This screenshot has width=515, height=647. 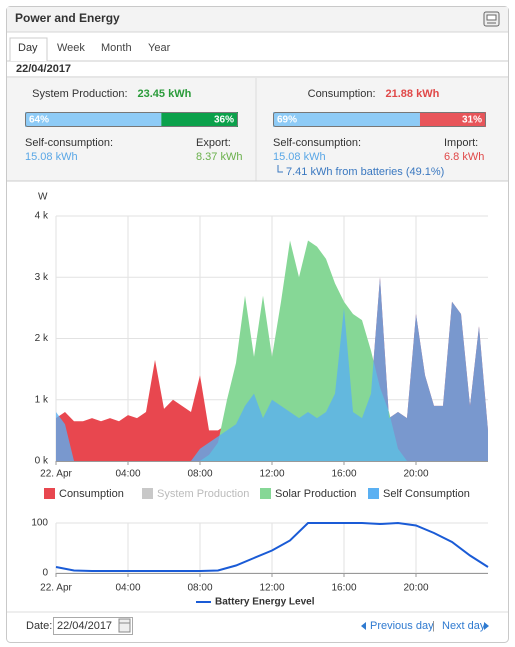 I want to click on calendar-icon, so click(x=124, y=625).